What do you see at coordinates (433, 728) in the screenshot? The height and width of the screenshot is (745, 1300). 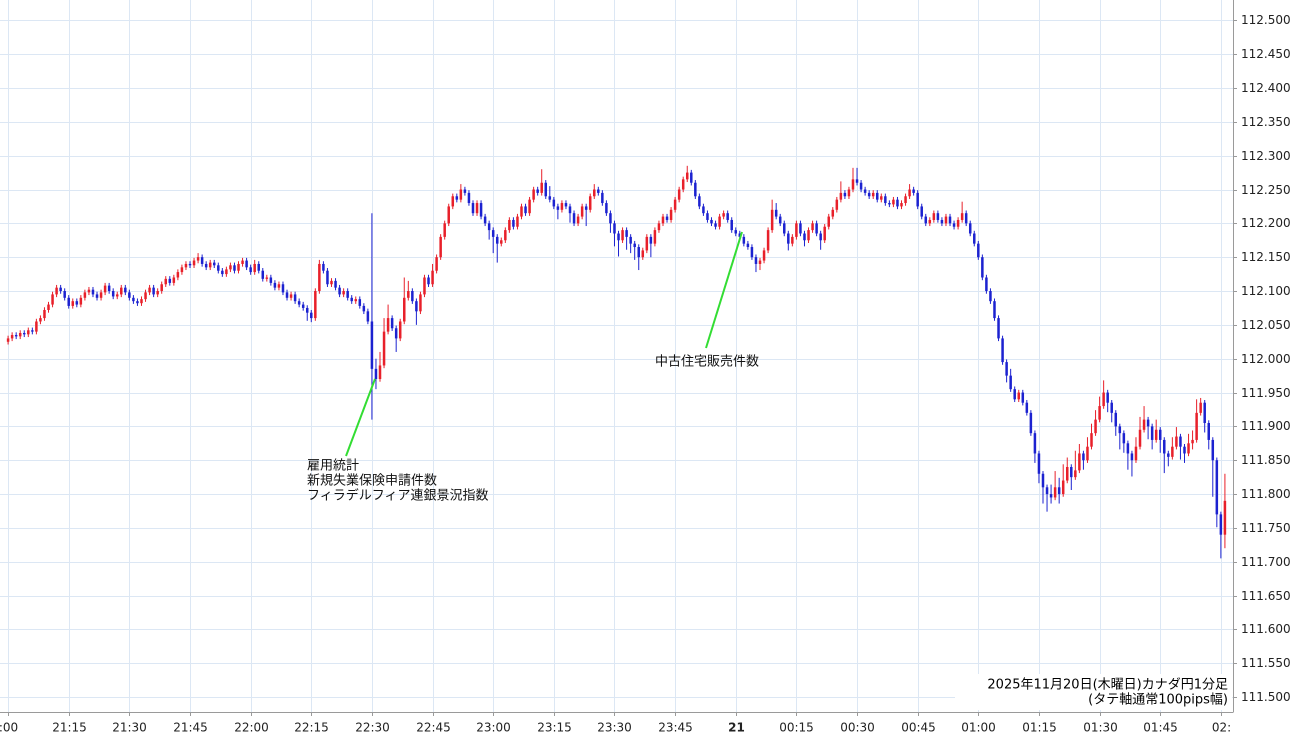 I see `x-tick-label: 22:45` at bounding box center [433, 728].